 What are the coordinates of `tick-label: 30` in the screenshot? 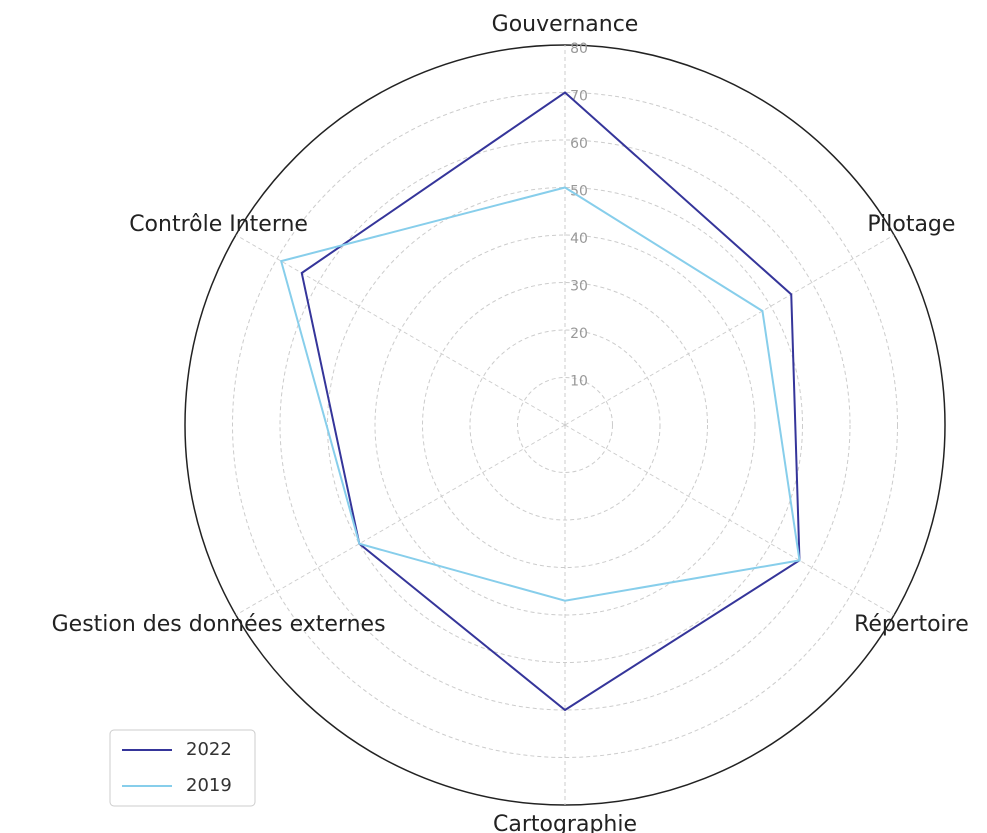 It's located at (579, 287).